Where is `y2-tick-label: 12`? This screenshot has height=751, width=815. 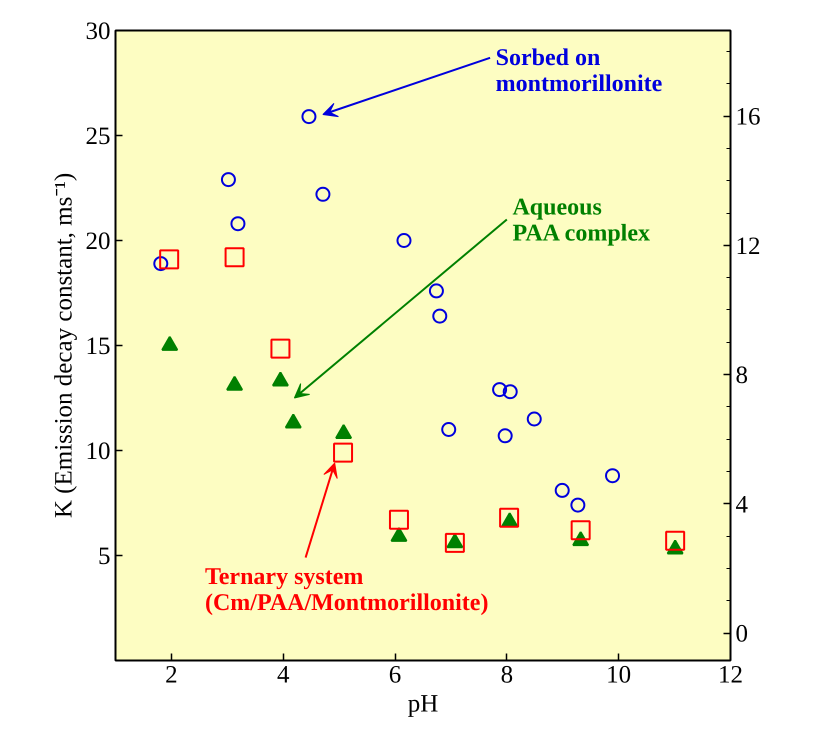 y2-tick-label: 12 is located at coordinates (748, 246).